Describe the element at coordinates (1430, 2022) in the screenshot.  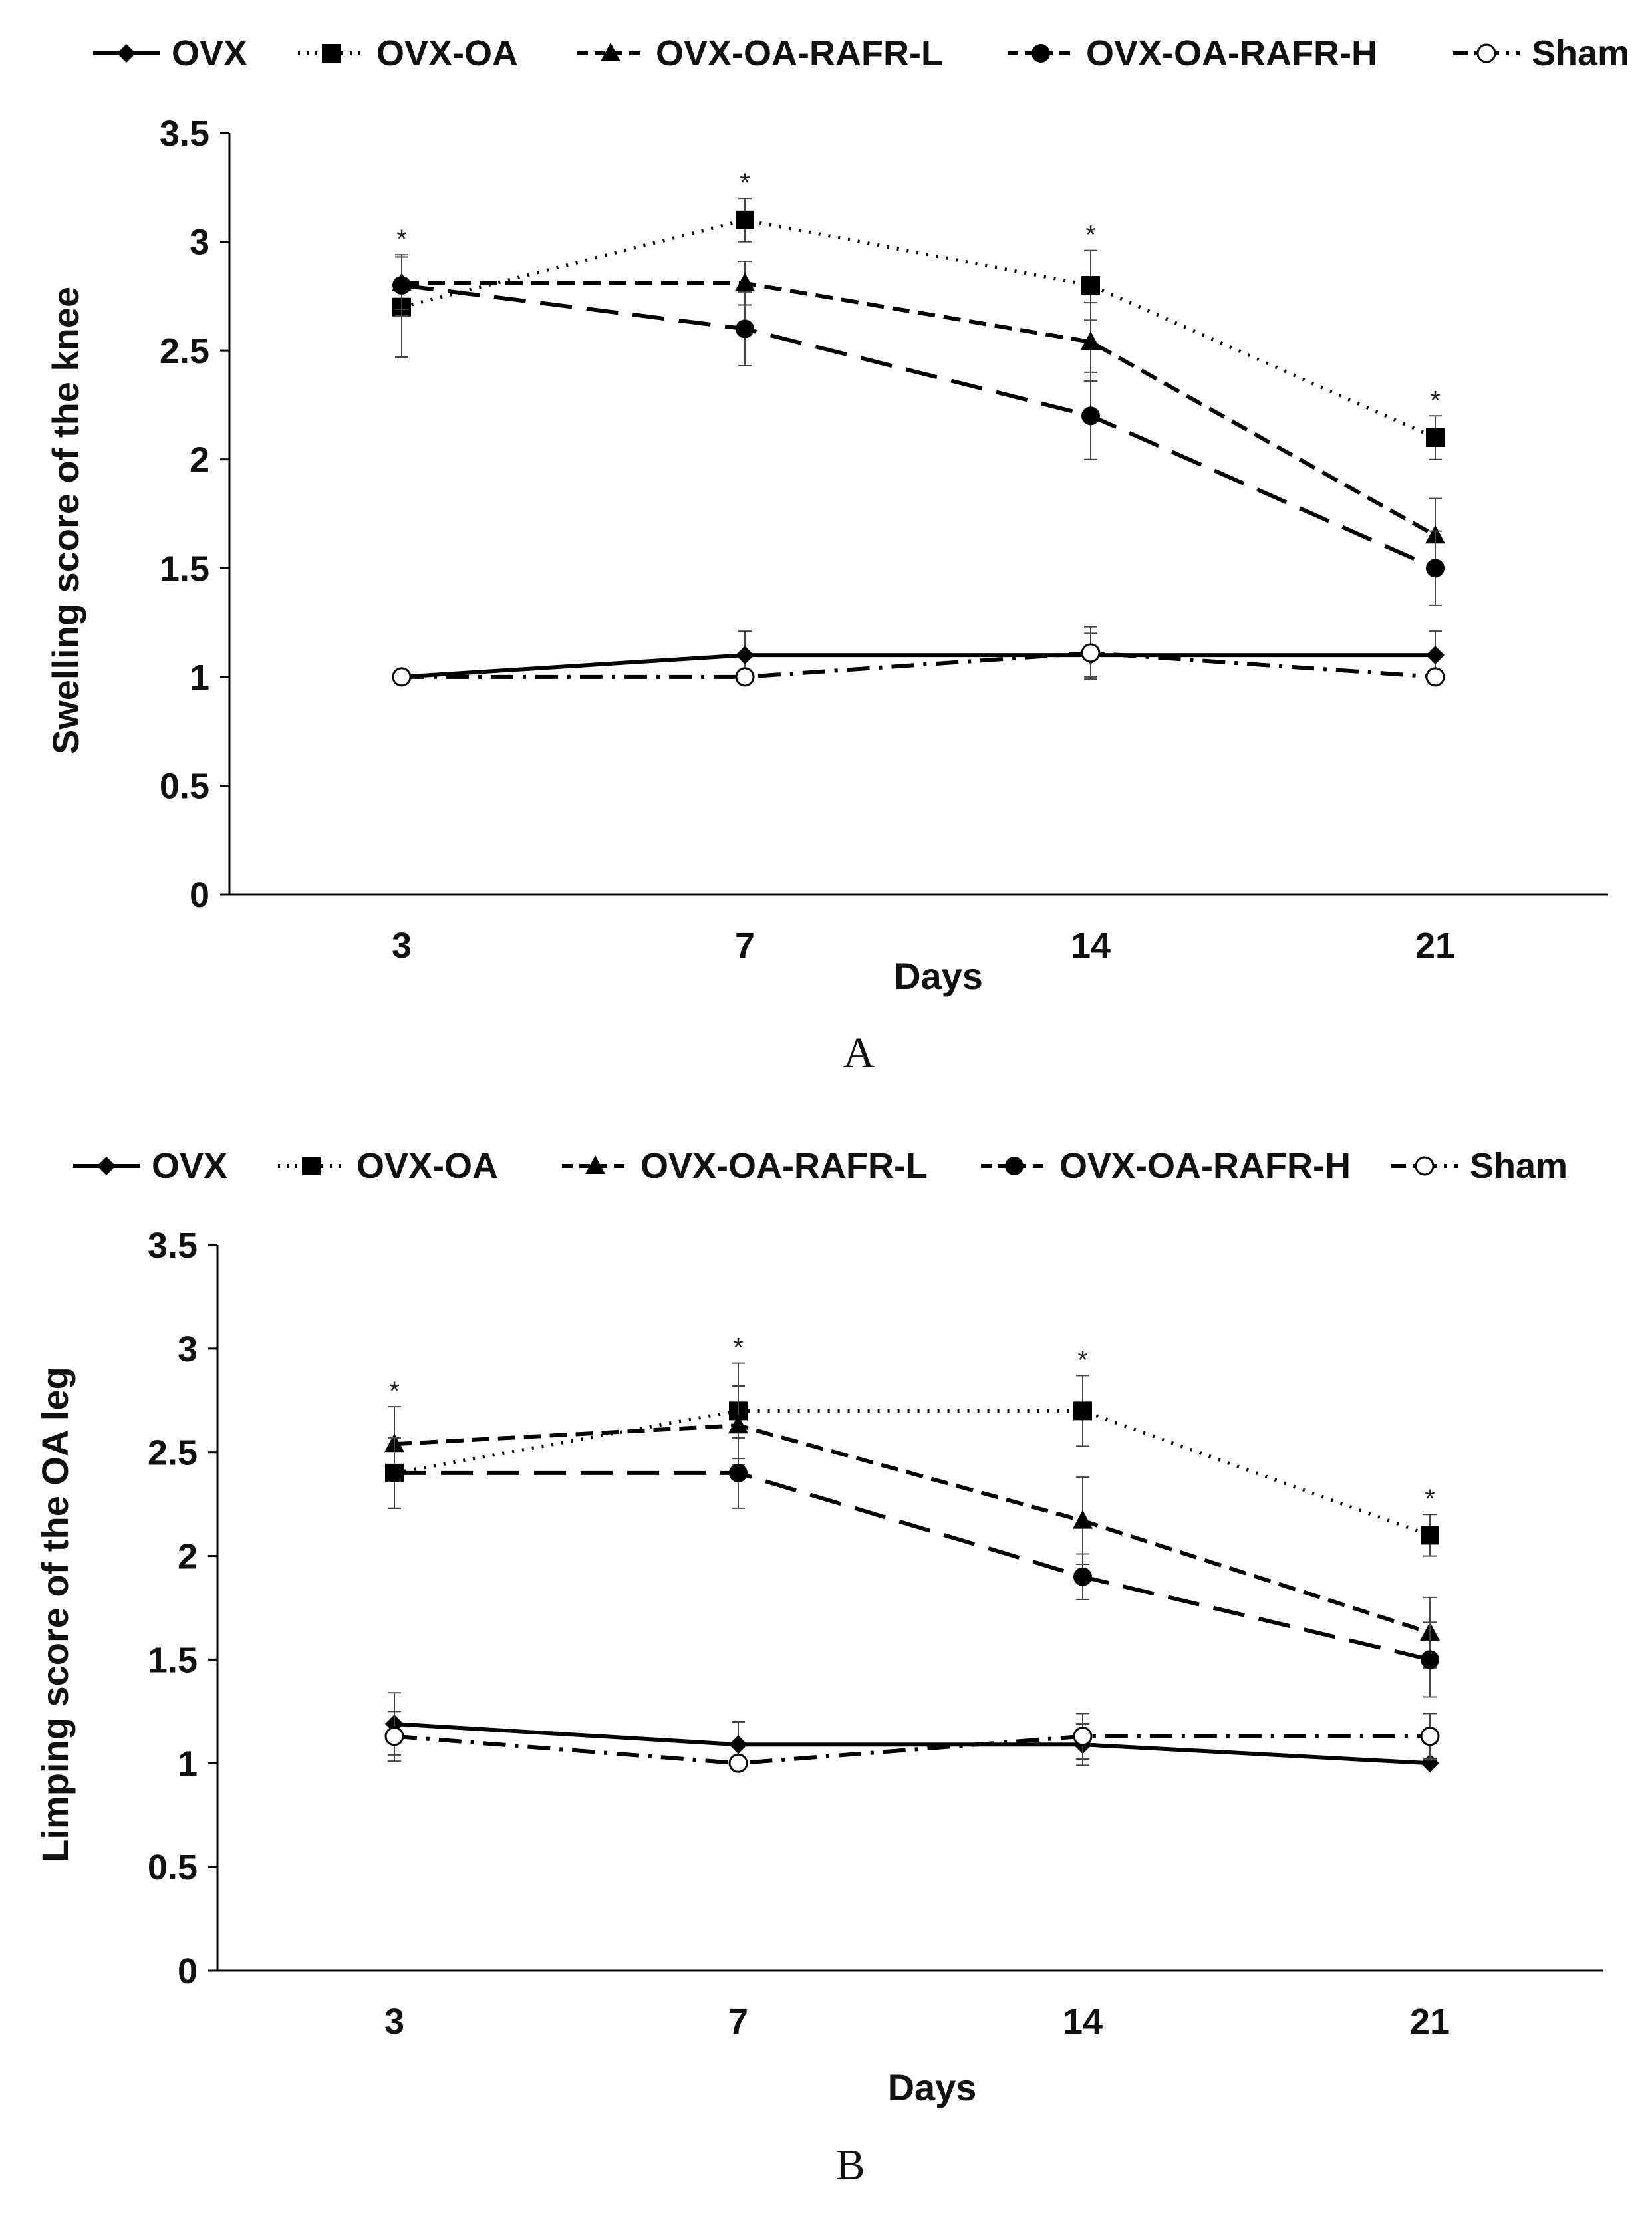
I see `x-tick-label: 21` at that location.